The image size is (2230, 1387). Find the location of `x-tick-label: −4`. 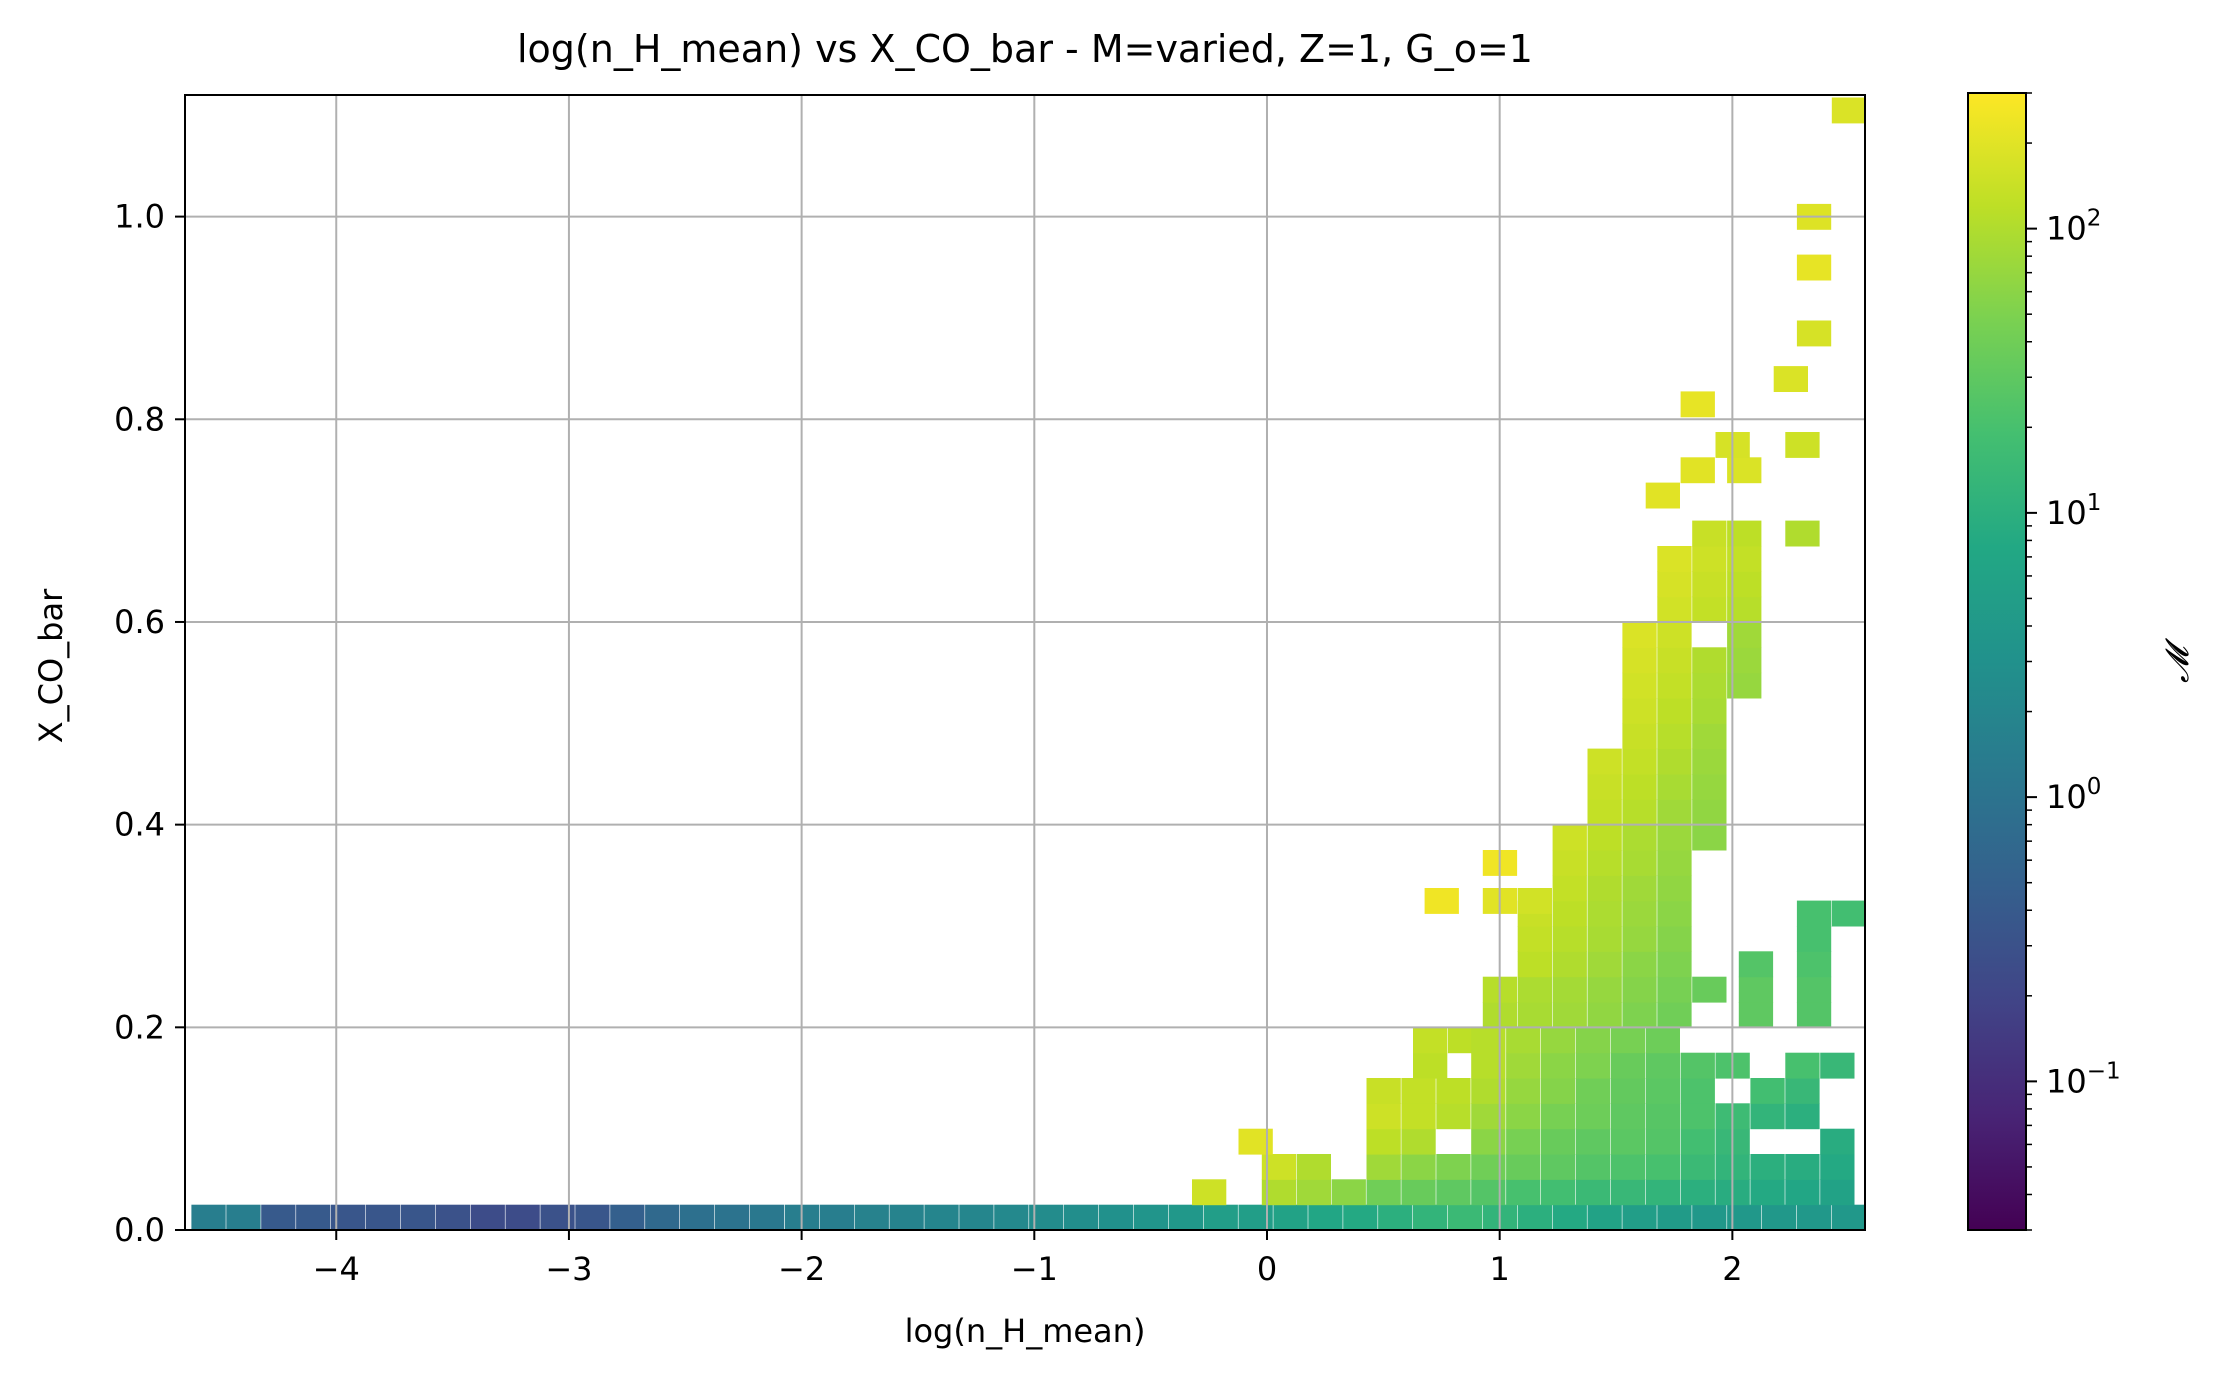

x-tick-label: −4 is located at coordinates (336, 1269).